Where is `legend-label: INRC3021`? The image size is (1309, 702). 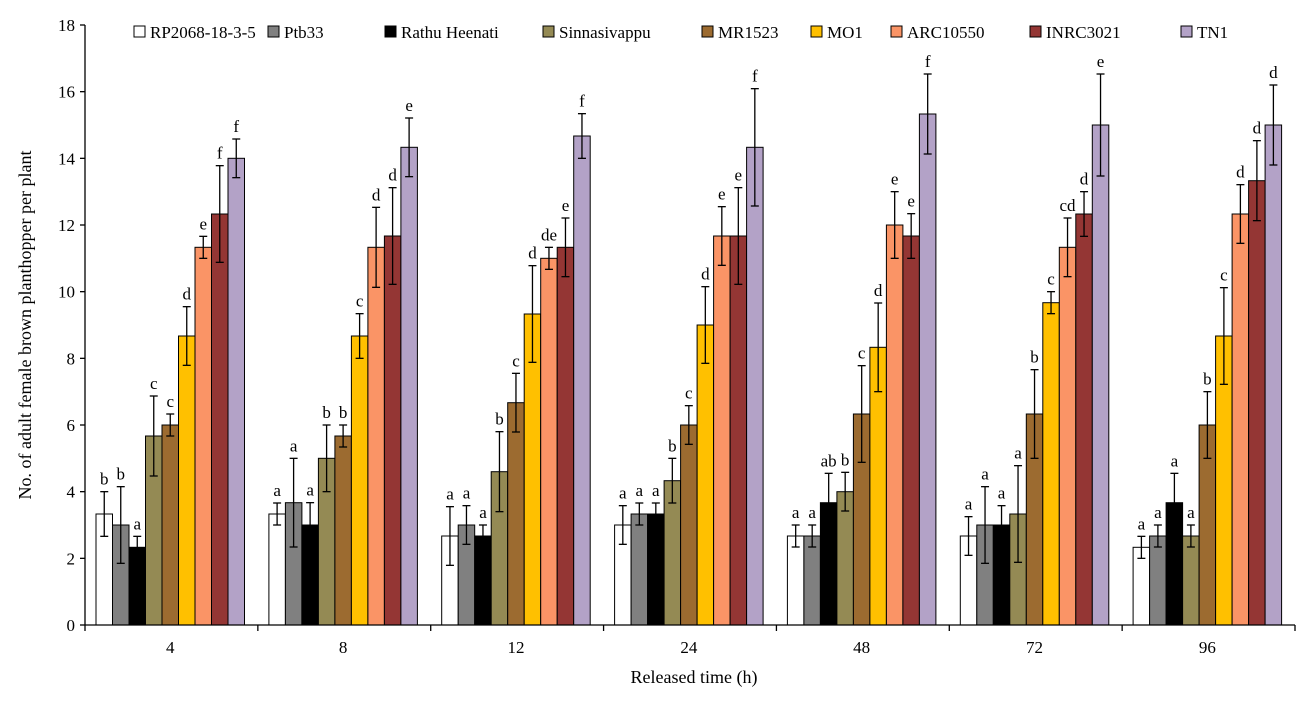 legend-label: INRC3021 is located at coordinates (1083, 32).